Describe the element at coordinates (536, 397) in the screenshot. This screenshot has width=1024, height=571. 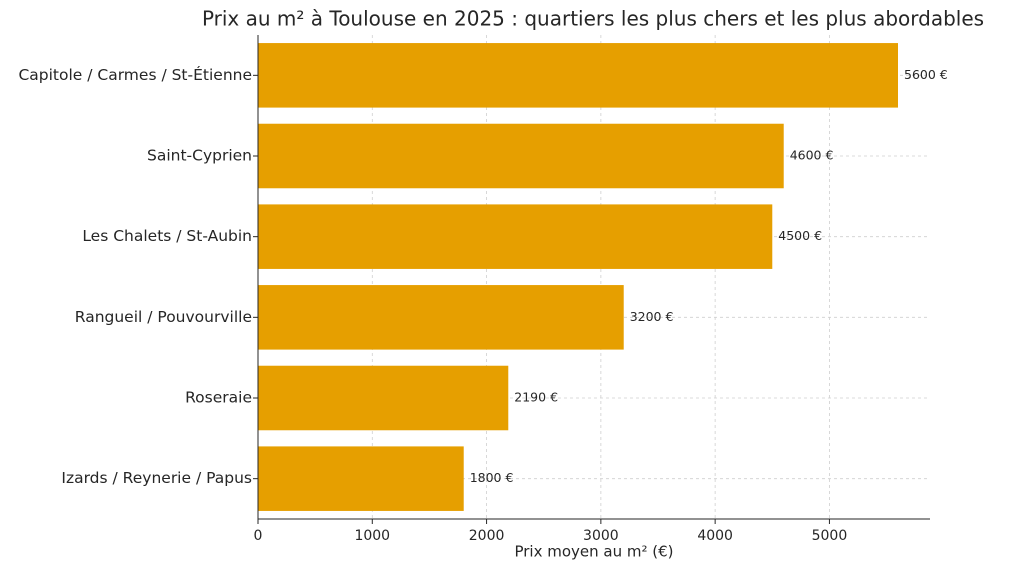
I see `value-label: 2190 €` at that location.